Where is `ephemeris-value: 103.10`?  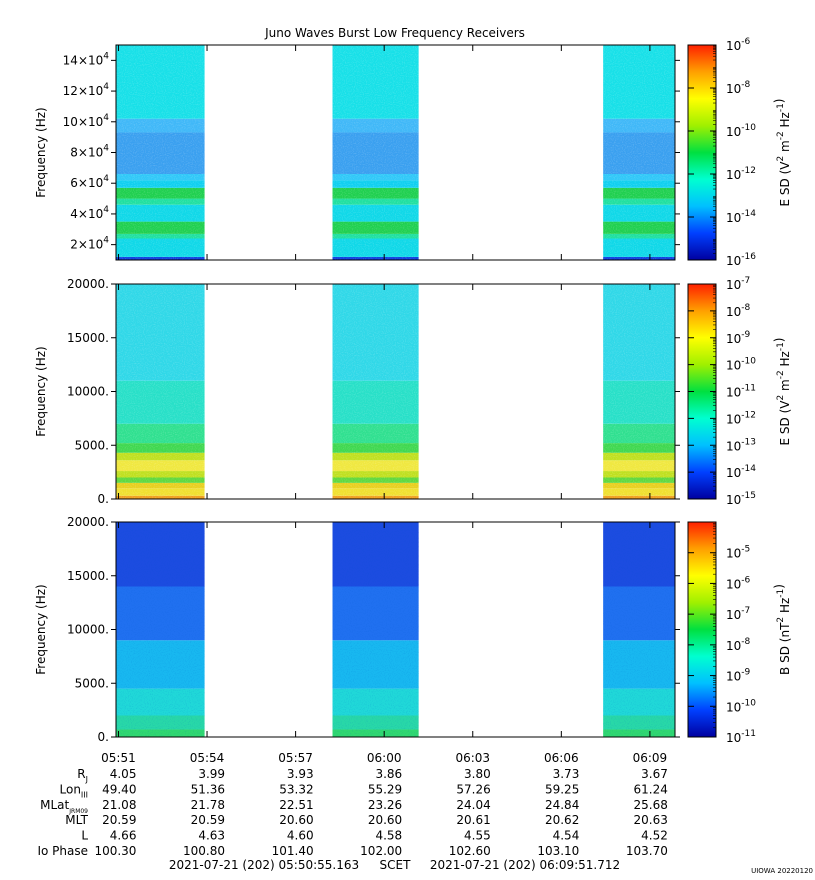
ephemeris-value: 103.10 is located at coordinates (558, 851).